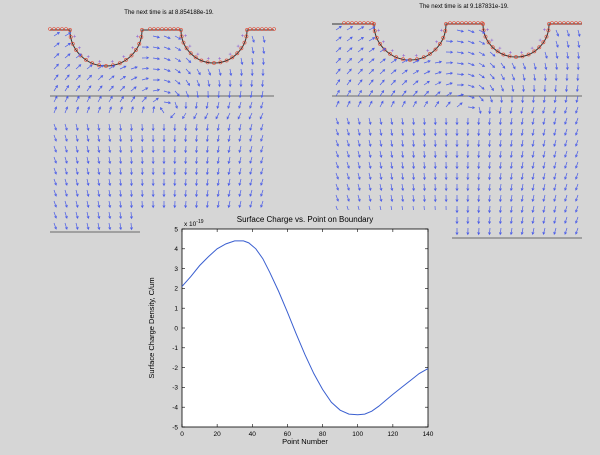  What do you see at coordinates (175, 388) in the screenshot?
I see `y-tick-label: -3` at bounding box center [175, 388].